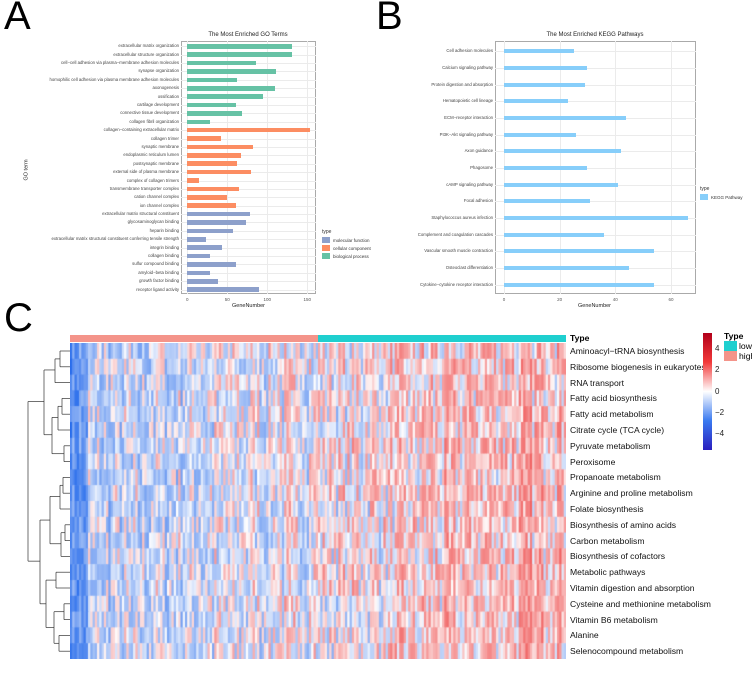 The height and width of the screenshot is (688, 752). What do you see at coordinates (717, 349) in the screenshot?
I see `colorbar-tick-label: 4` at bounding box center [717, 349].